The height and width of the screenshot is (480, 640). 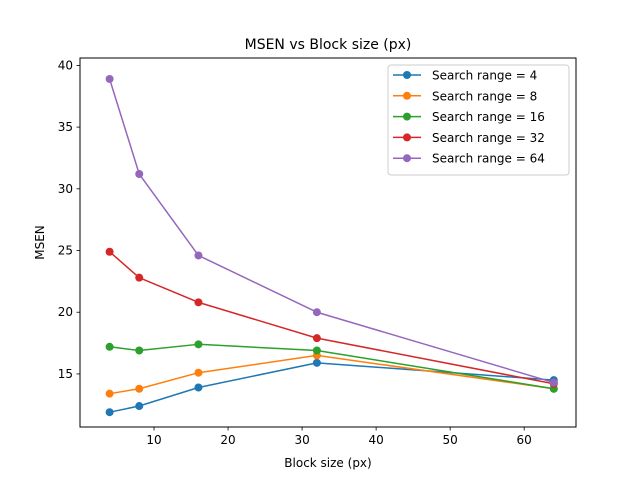 What do you see at coordinates (484, 76) in the screenshot?
I see `legend-label: Search range = 4` at bounding box center [484, 76].